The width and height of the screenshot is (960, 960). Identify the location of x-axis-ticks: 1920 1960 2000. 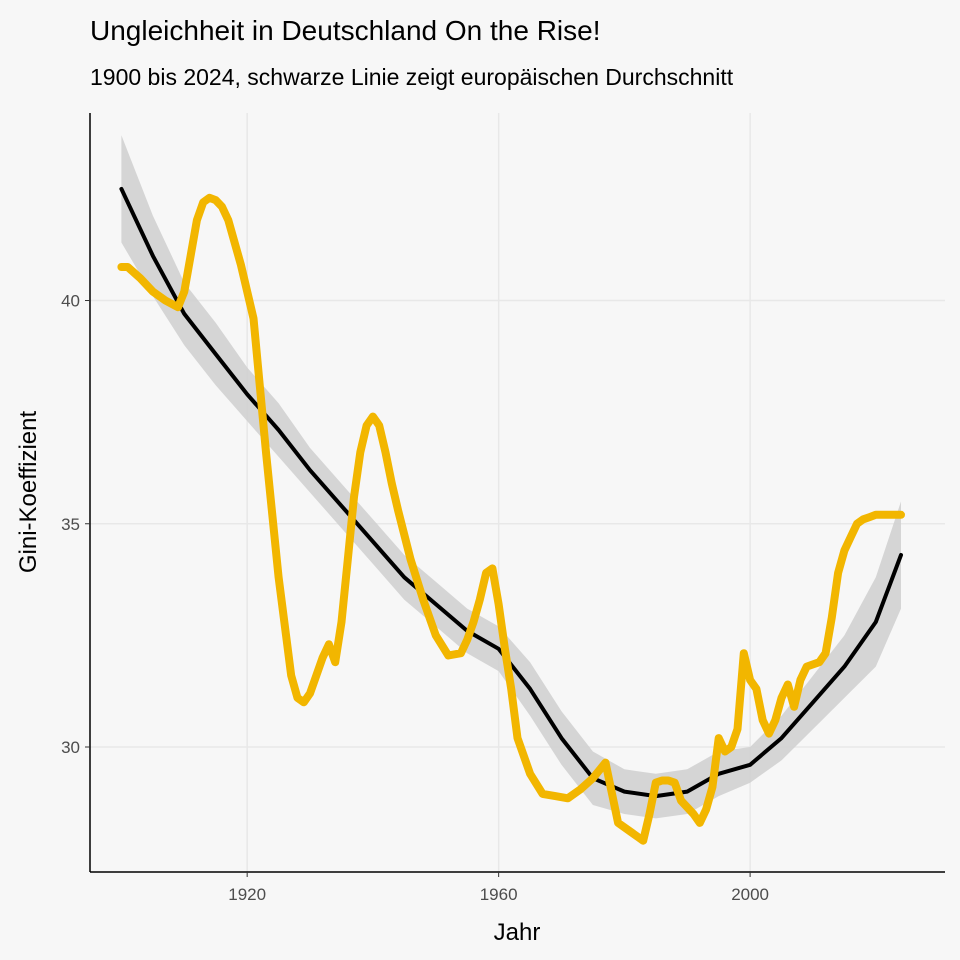
(498, 888).